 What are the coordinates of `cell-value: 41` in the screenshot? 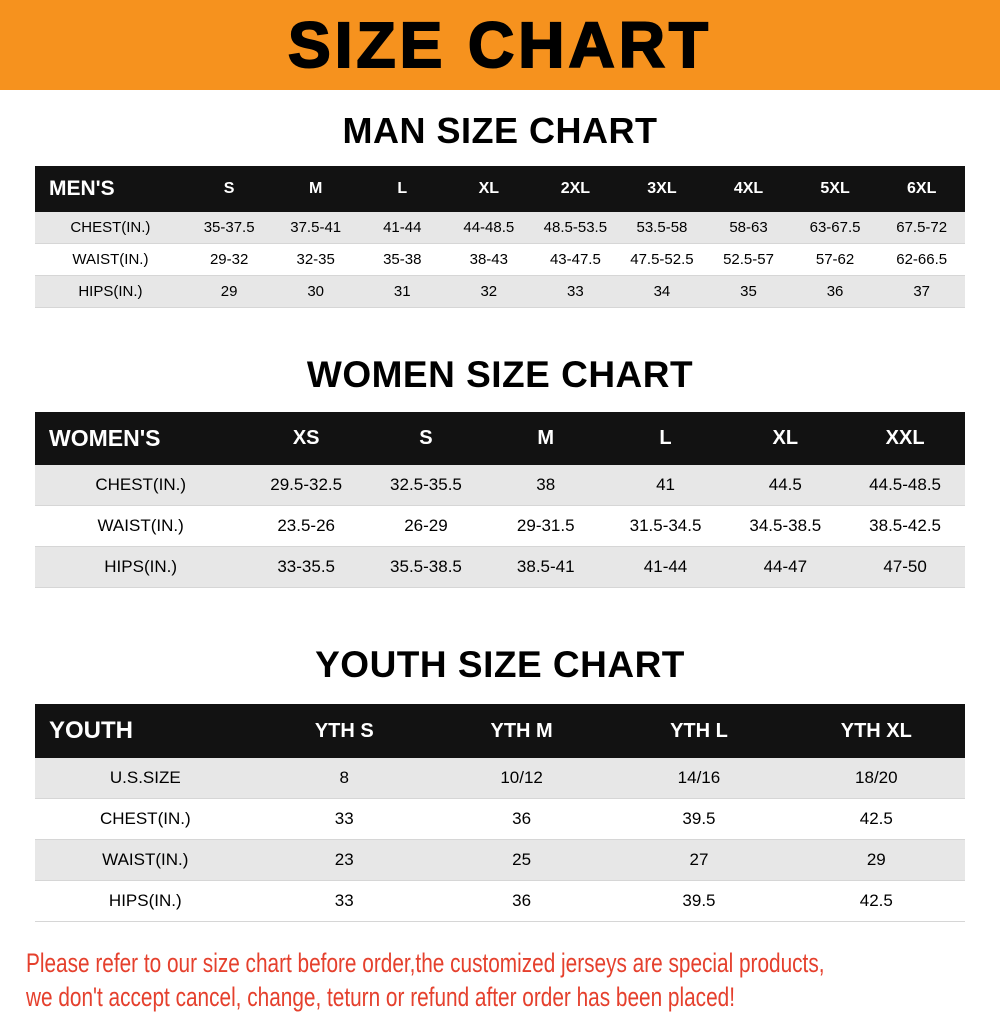 It's located at (665, 484).